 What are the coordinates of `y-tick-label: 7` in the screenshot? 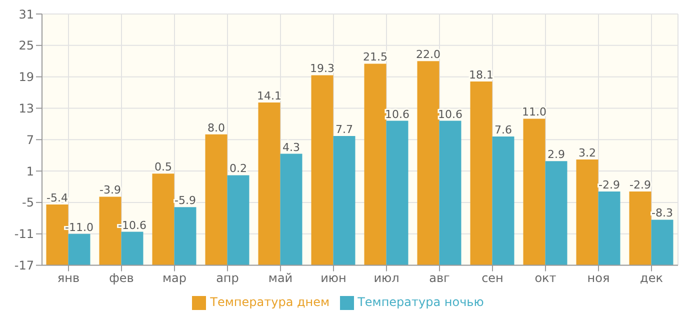 It's located at (30, 139).